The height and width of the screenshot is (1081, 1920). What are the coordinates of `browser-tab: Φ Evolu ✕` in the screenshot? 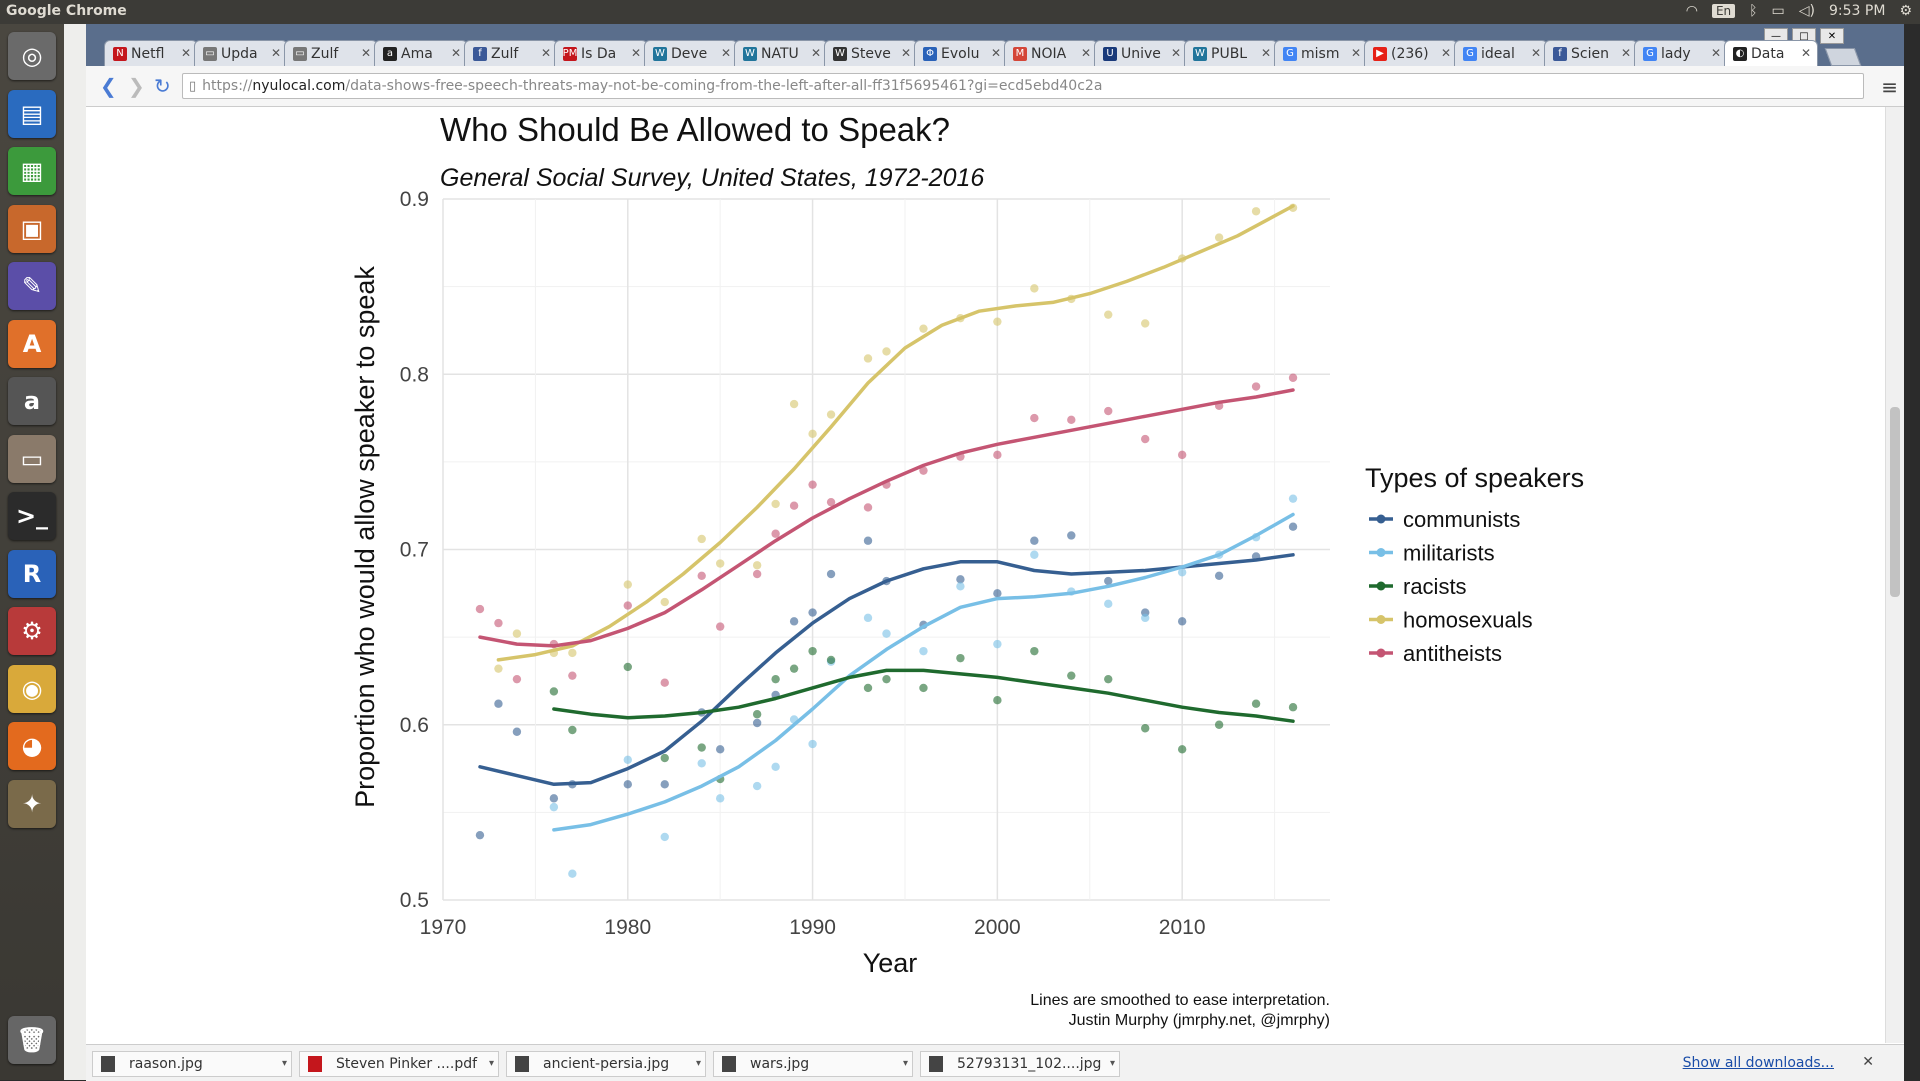 It's located at (961, 53).